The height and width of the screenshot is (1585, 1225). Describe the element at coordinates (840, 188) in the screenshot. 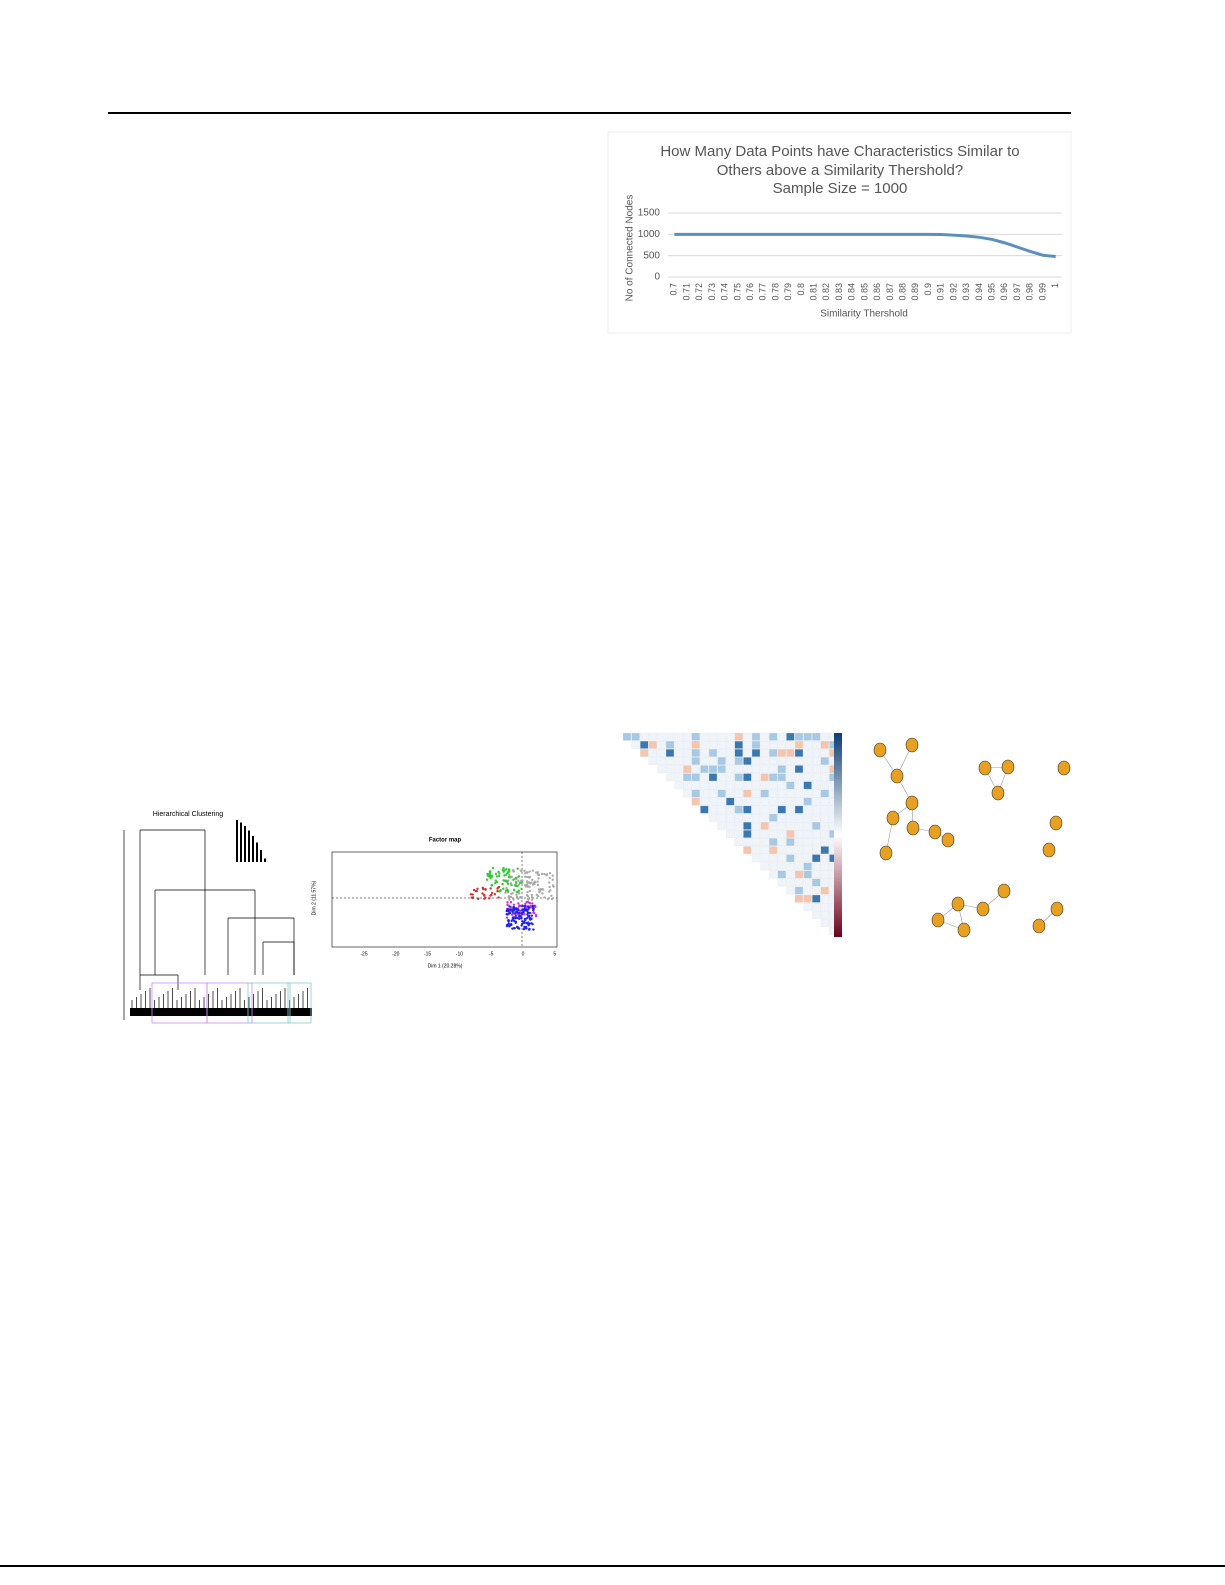

I see `chart-subtitle: Sample Size = 1000` at that location.